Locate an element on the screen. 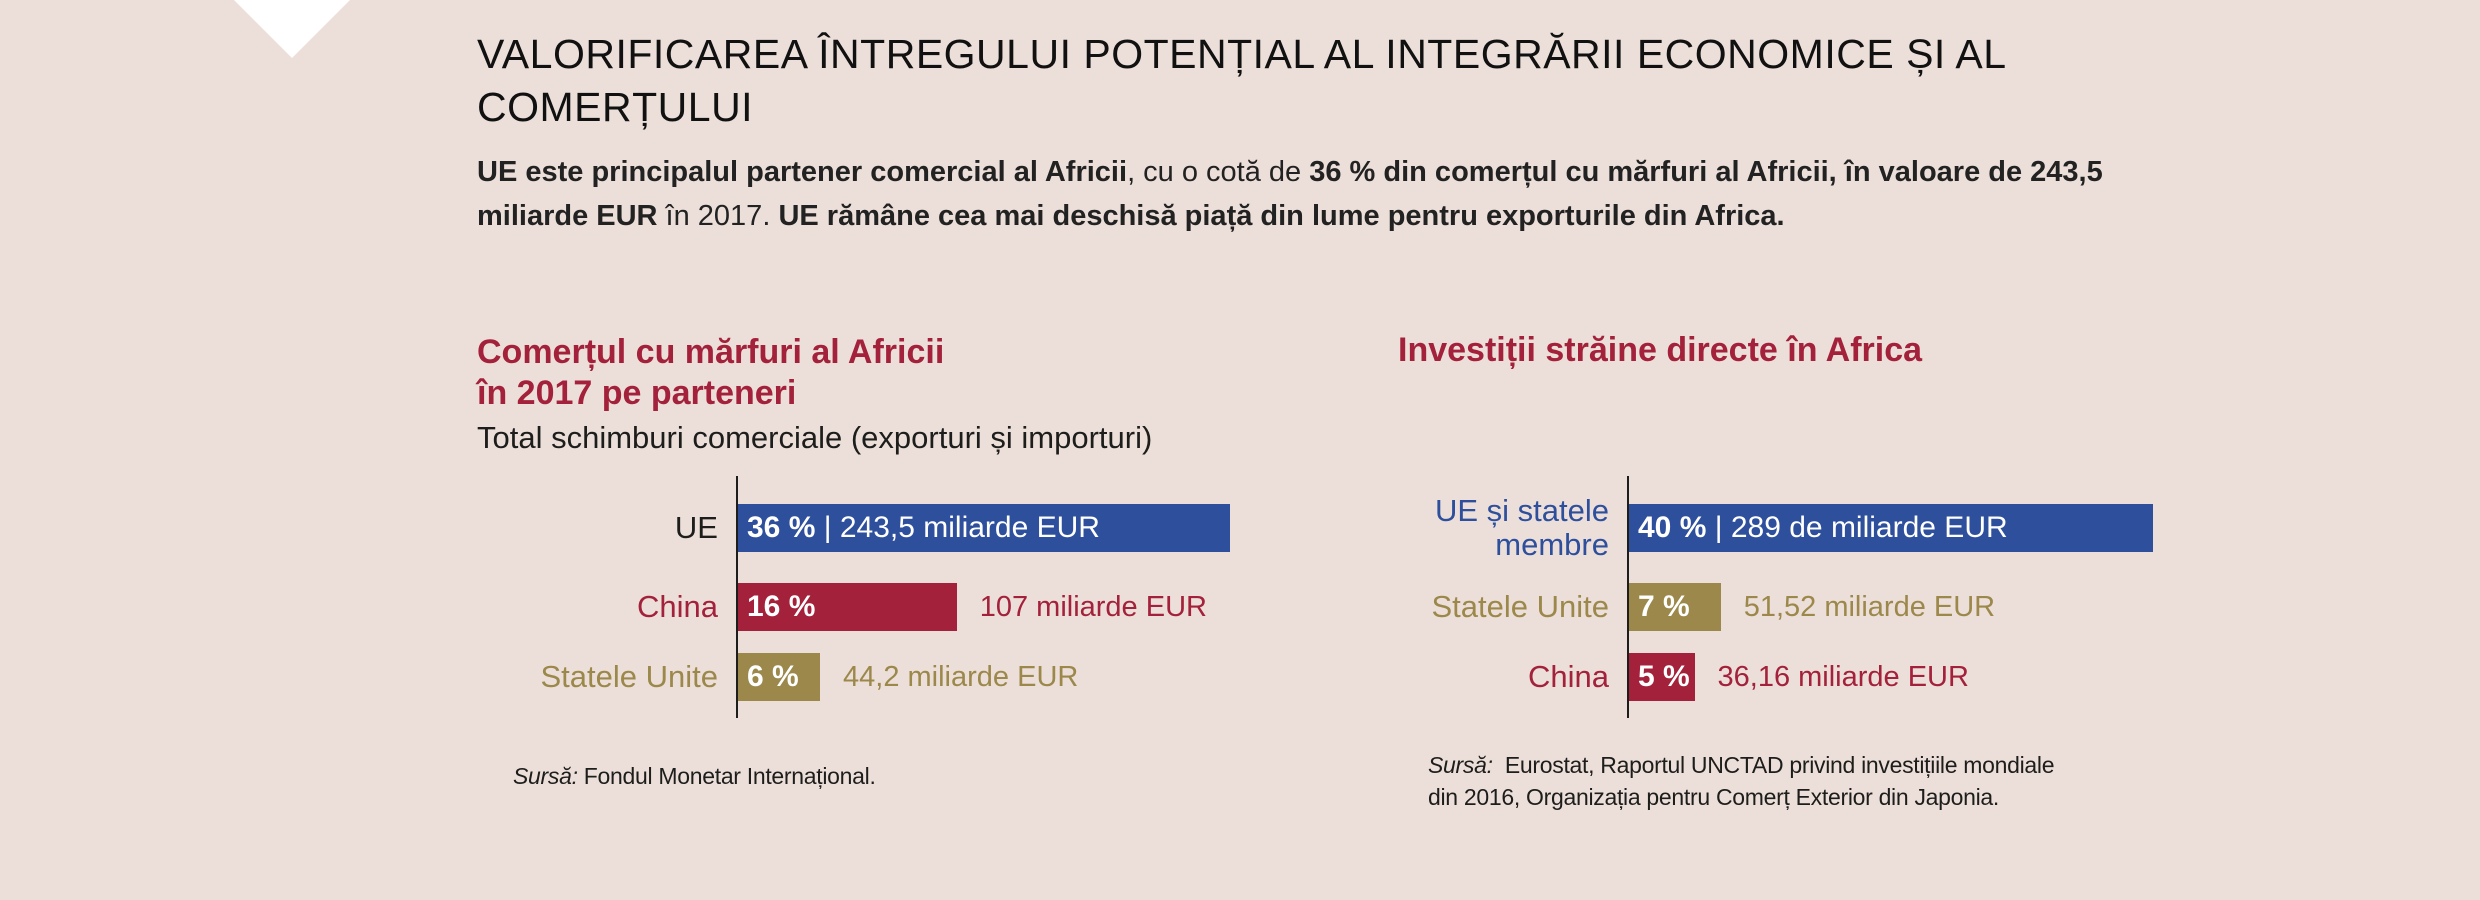 The height and width of the screenshot is (900, 2480). percent-value: 40 % is located at coordinates (1672, 527).